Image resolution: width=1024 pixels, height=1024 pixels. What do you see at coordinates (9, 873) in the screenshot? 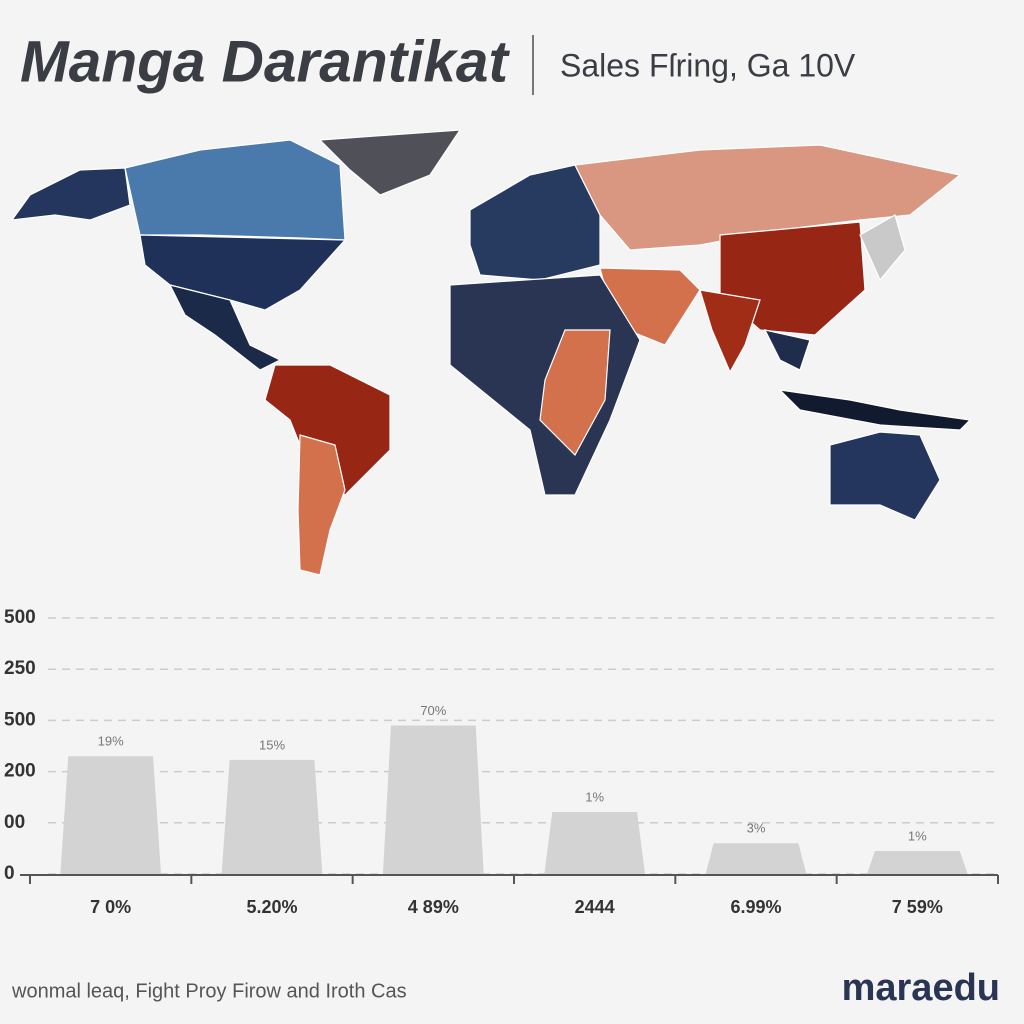
I see `y-tick-label: 0` at bounding box center [9, 873].